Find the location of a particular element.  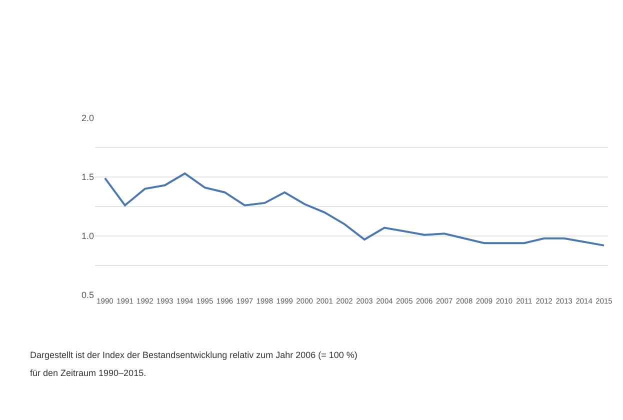

line-series is located at coordinates (355, 209).